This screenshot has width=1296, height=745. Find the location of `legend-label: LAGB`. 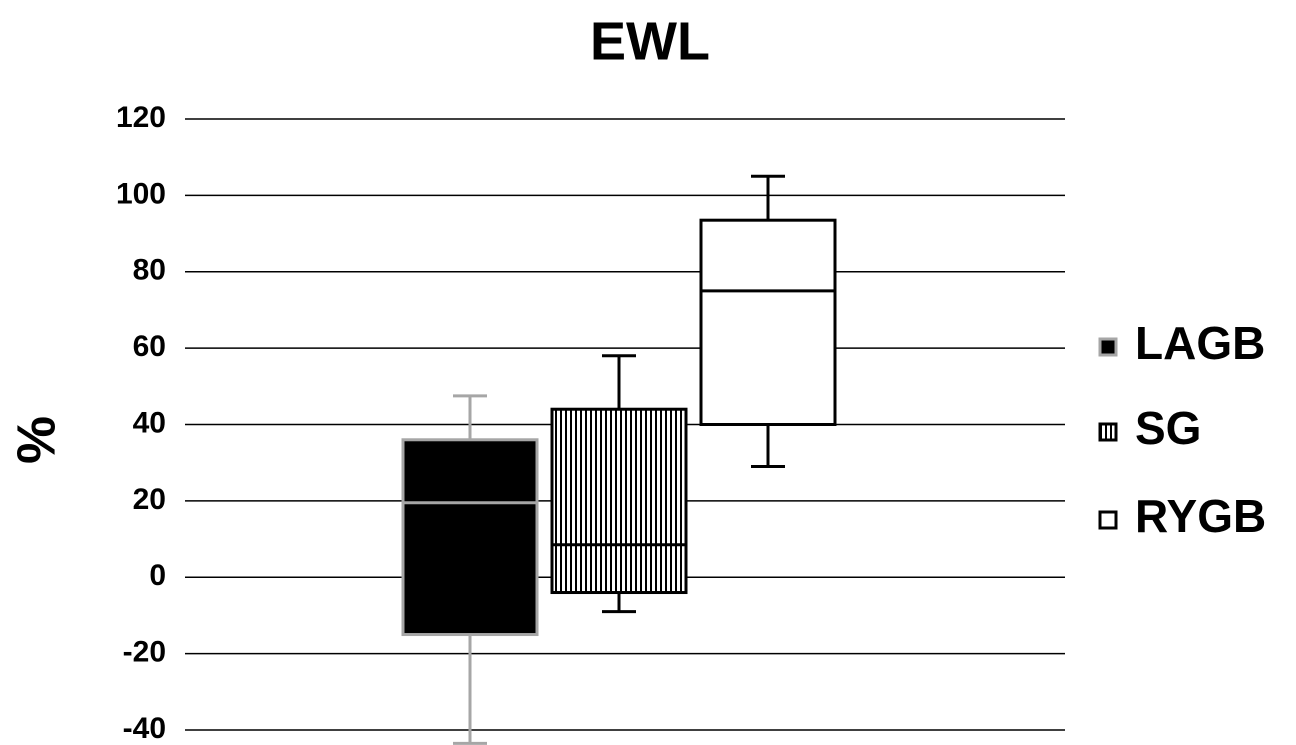

legend-label: LAGB is located at coordinates (1200, 343).